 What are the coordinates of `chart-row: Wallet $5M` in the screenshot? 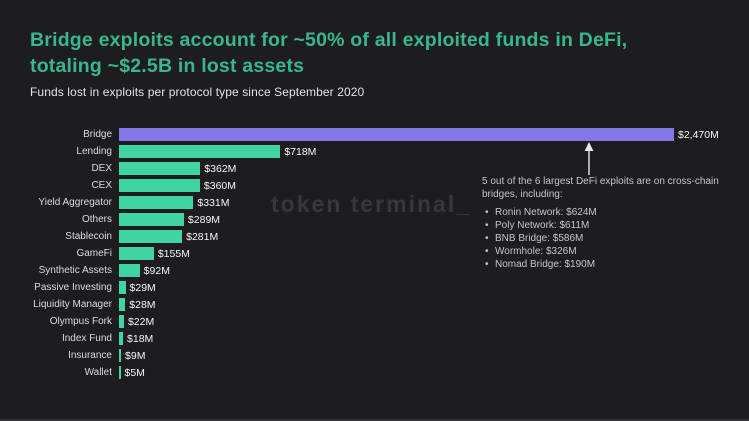 It's located at (374, 372).